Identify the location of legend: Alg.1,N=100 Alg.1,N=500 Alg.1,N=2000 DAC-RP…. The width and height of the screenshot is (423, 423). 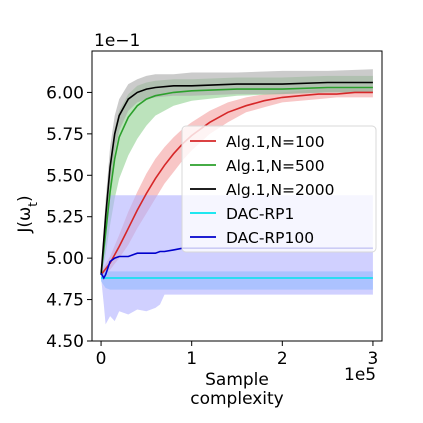
(279, 189).